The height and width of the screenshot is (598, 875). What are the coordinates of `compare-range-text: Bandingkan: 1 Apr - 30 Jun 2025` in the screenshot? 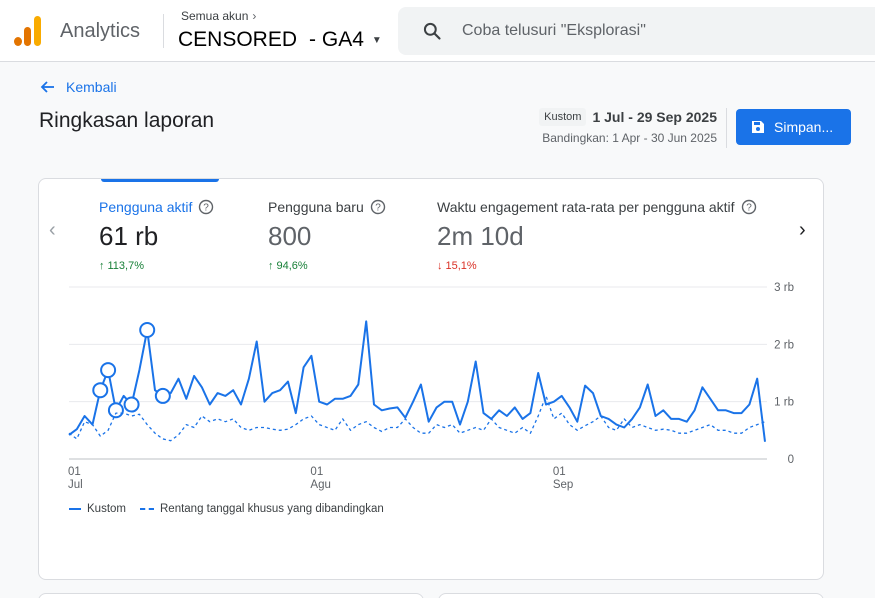 It's located at (629, 138).